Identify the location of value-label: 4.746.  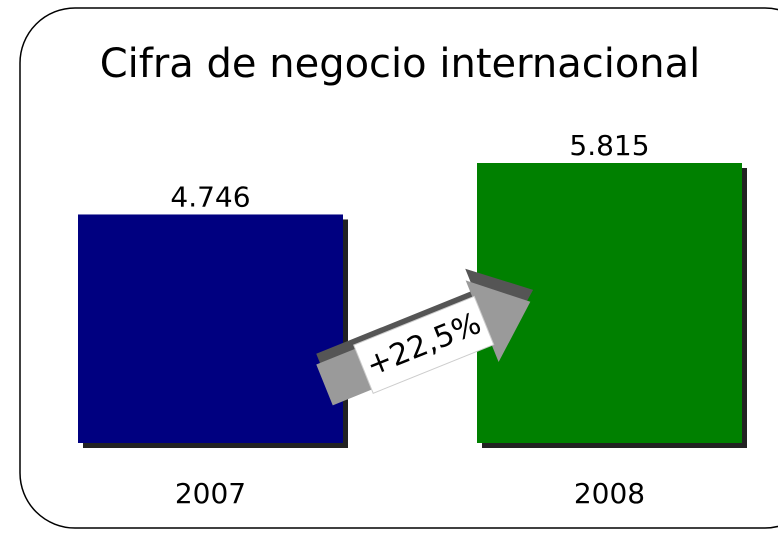
(210, 196).